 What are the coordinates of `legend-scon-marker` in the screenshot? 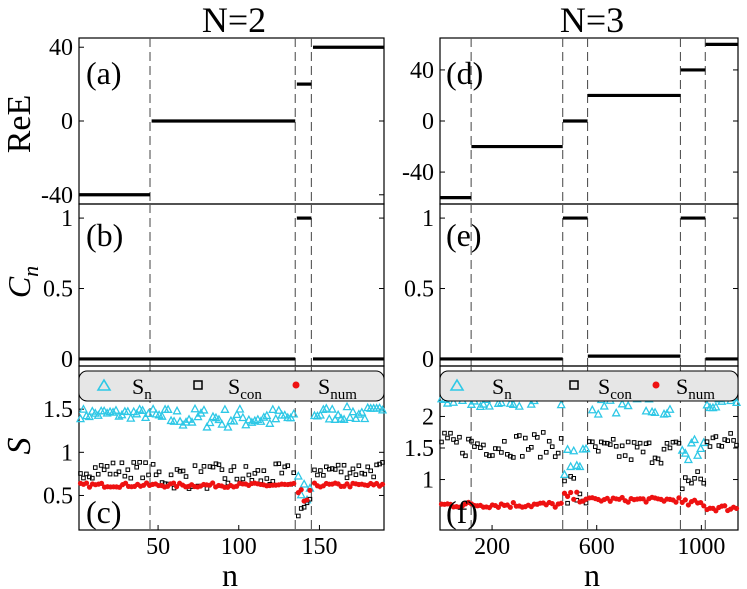 It's located at (574, 385).